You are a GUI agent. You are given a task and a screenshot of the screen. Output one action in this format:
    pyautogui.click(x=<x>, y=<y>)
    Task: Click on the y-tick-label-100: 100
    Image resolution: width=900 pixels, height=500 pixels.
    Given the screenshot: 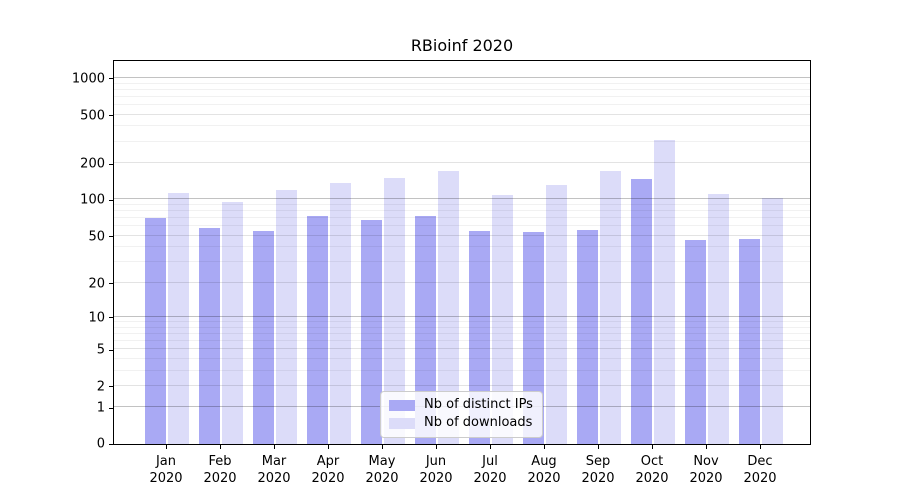 What is the action you would take?
    pyautogui.click(x=92, y=200)
    